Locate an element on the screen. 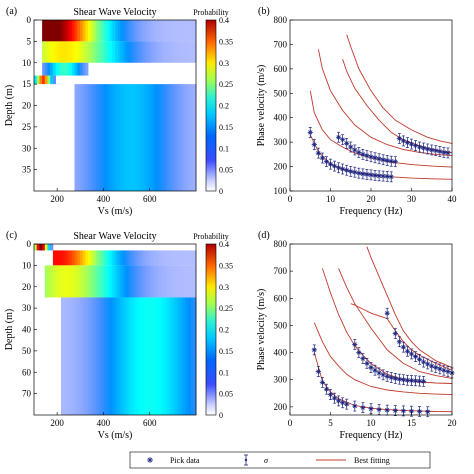 Image resolution: width=474 pixels, height=474 pixels. colorbar-tick-label: 0.25 is located at coordinates (226, 308).